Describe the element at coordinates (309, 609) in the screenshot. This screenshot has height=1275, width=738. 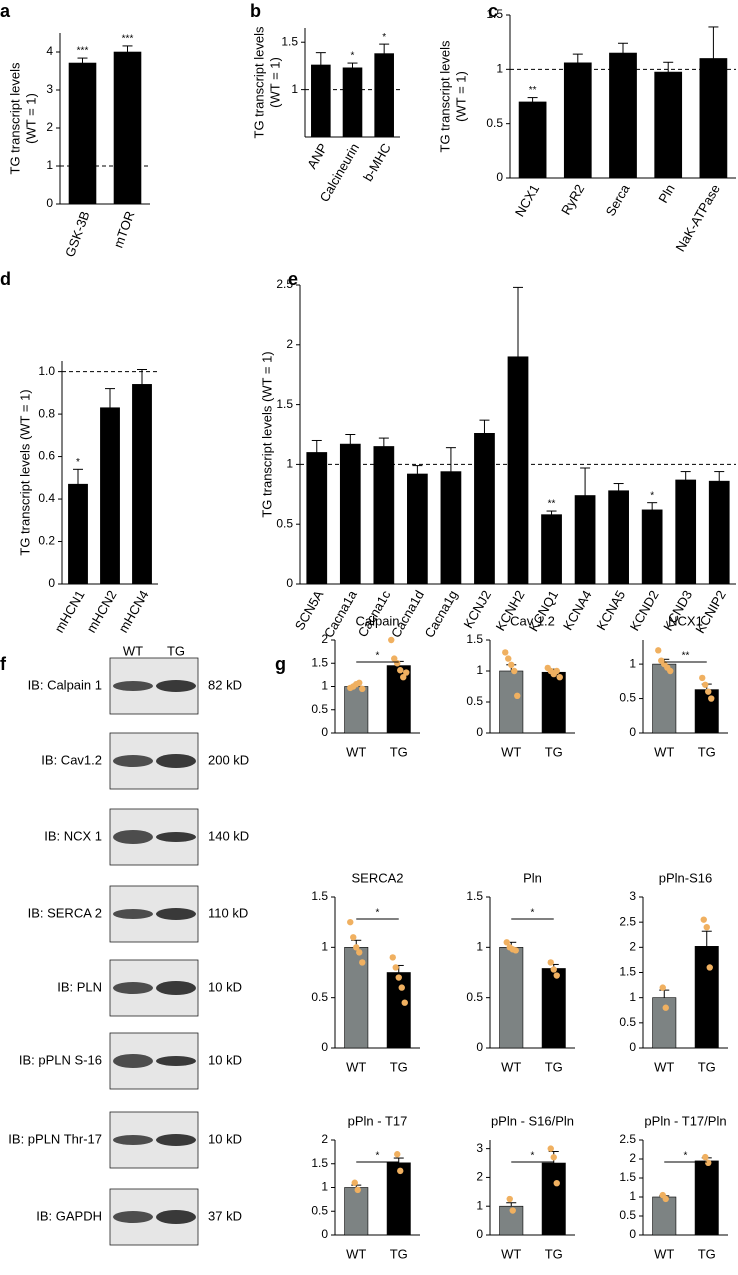
I see `x-tick-label: SCN5A` at that location.